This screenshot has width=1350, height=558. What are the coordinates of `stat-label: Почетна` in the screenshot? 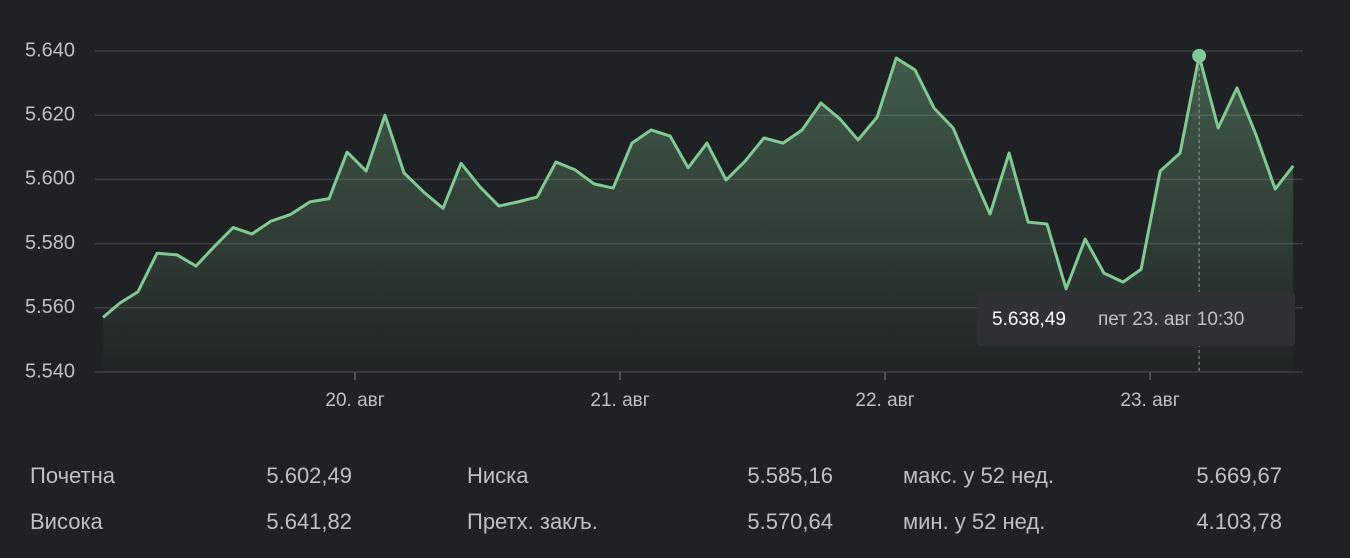 It's located at (73, 475).